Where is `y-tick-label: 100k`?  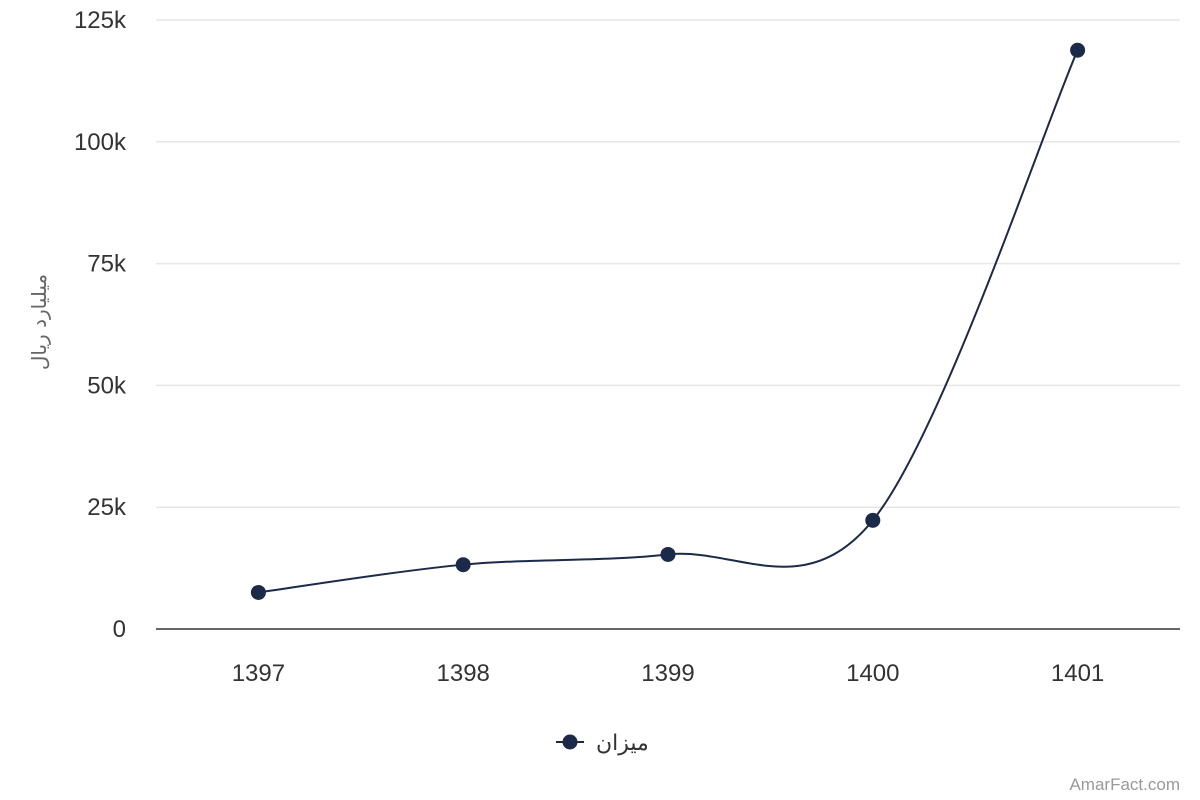
y-tick-label: 100k is located at coordinates (100, 142).